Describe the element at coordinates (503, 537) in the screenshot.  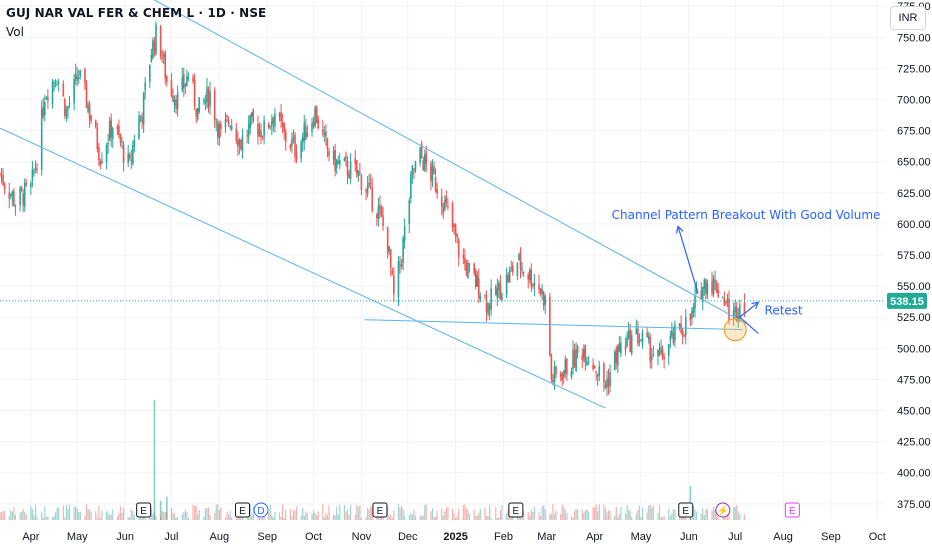
I see `x-tick-label: Feb` at that location.